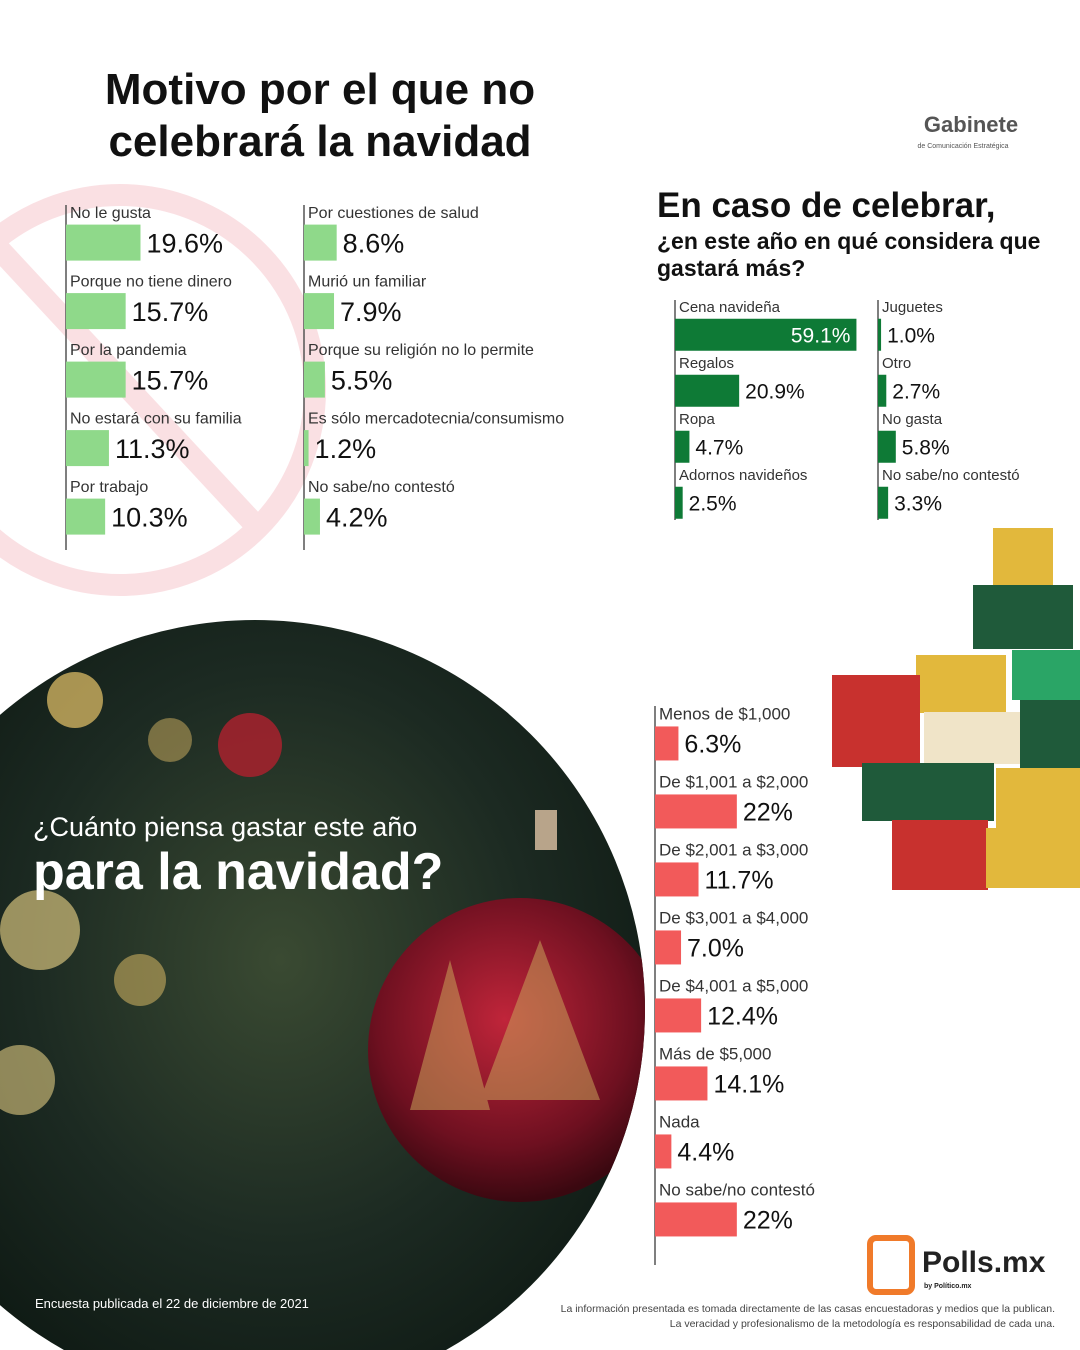 The image size is (1080, 1350). Describe the element at coordinates (374, 243) in the screenshot. I see `value-label: 8.6%` at that location.